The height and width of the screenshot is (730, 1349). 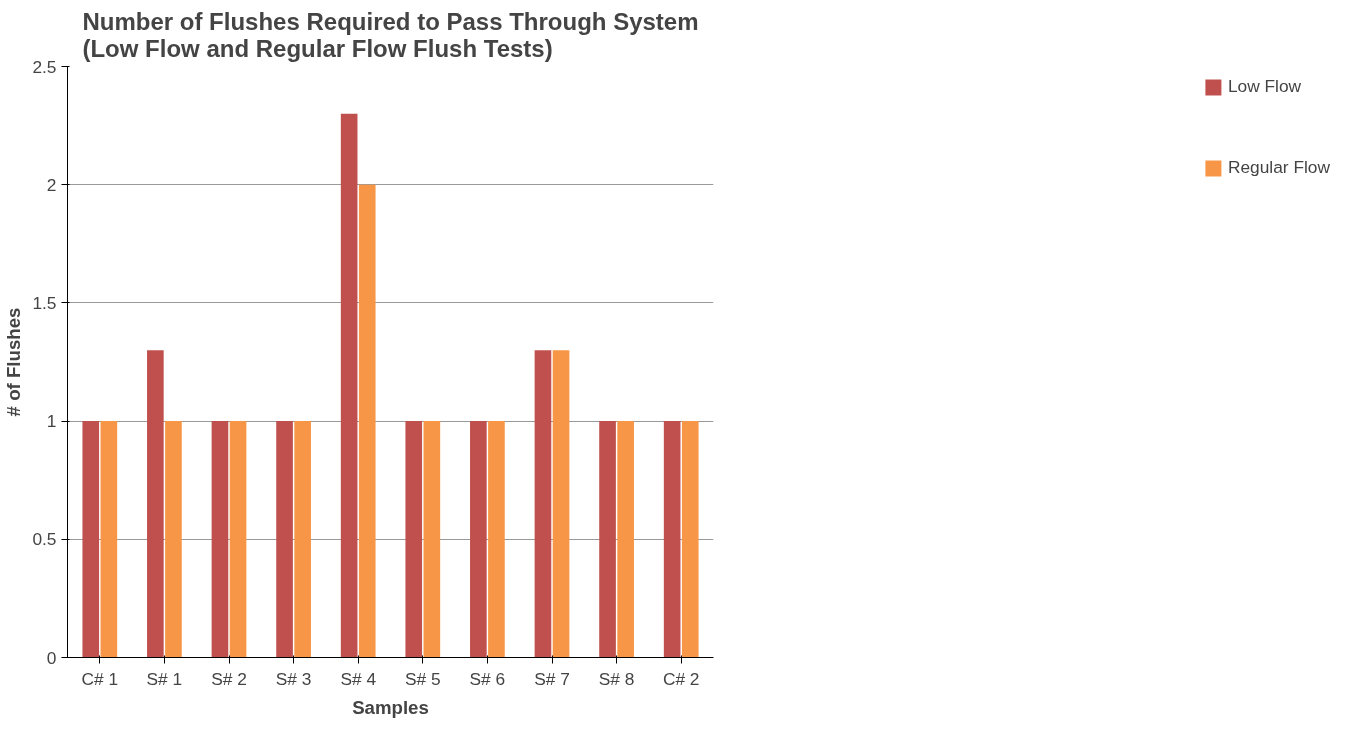 What do you see at coordinates (390, 707) in the screenshot?
I see `x-axis-title: Samples` at bounding box center [390, 707].